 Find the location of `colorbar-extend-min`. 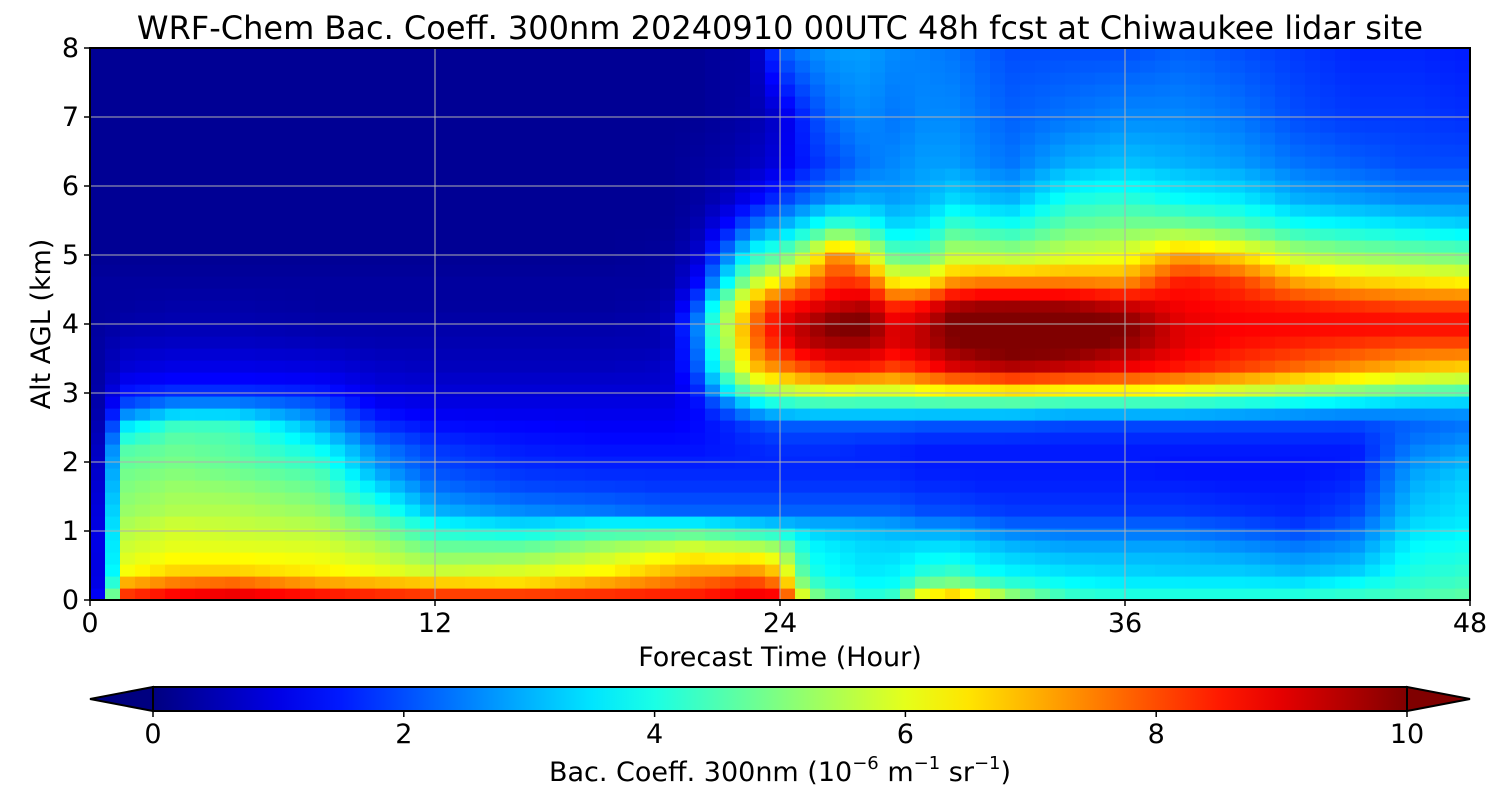

colorbar-extend-min is located at coordinates (121, 699).